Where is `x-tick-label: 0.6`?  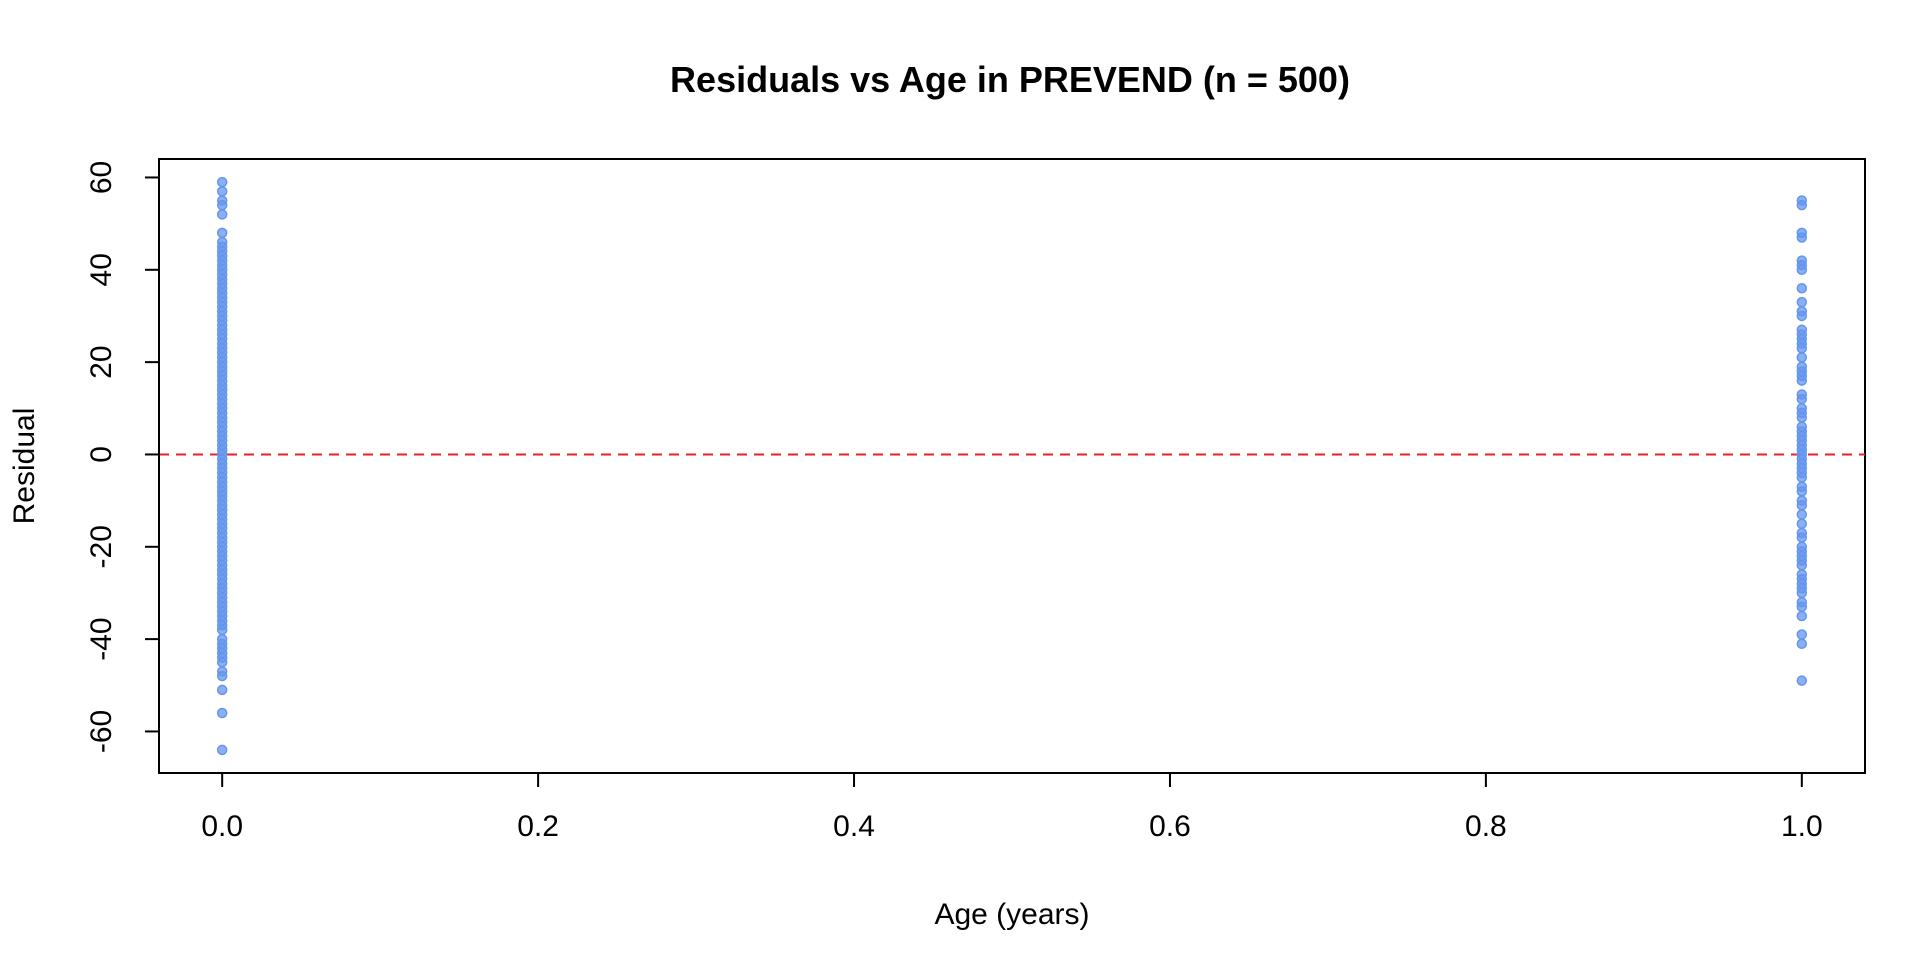
x-tick-label: 0.6 is located at coordinates (1170, 826).